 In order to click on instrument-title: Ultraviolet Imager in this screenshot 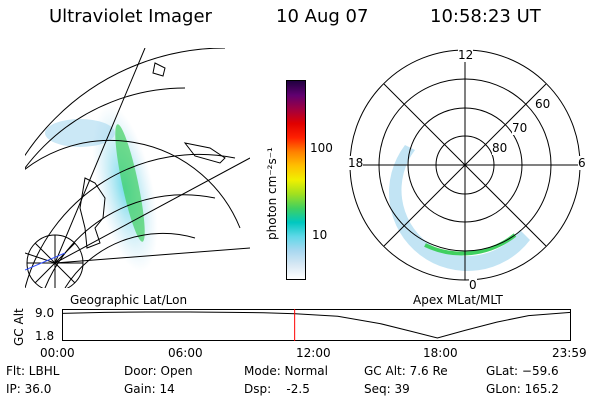, I will do `click(130, 16)`.